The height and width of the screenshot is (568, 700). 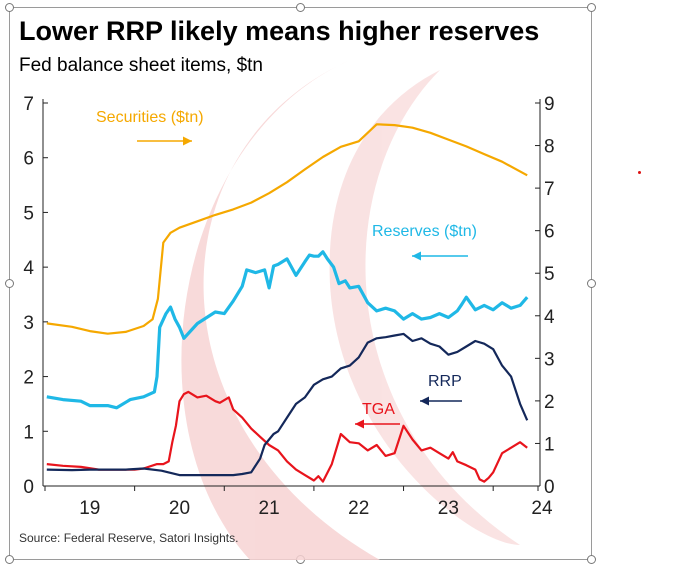 I want to click on left-axis-tick-label: 3, so click(x=28, y=323).